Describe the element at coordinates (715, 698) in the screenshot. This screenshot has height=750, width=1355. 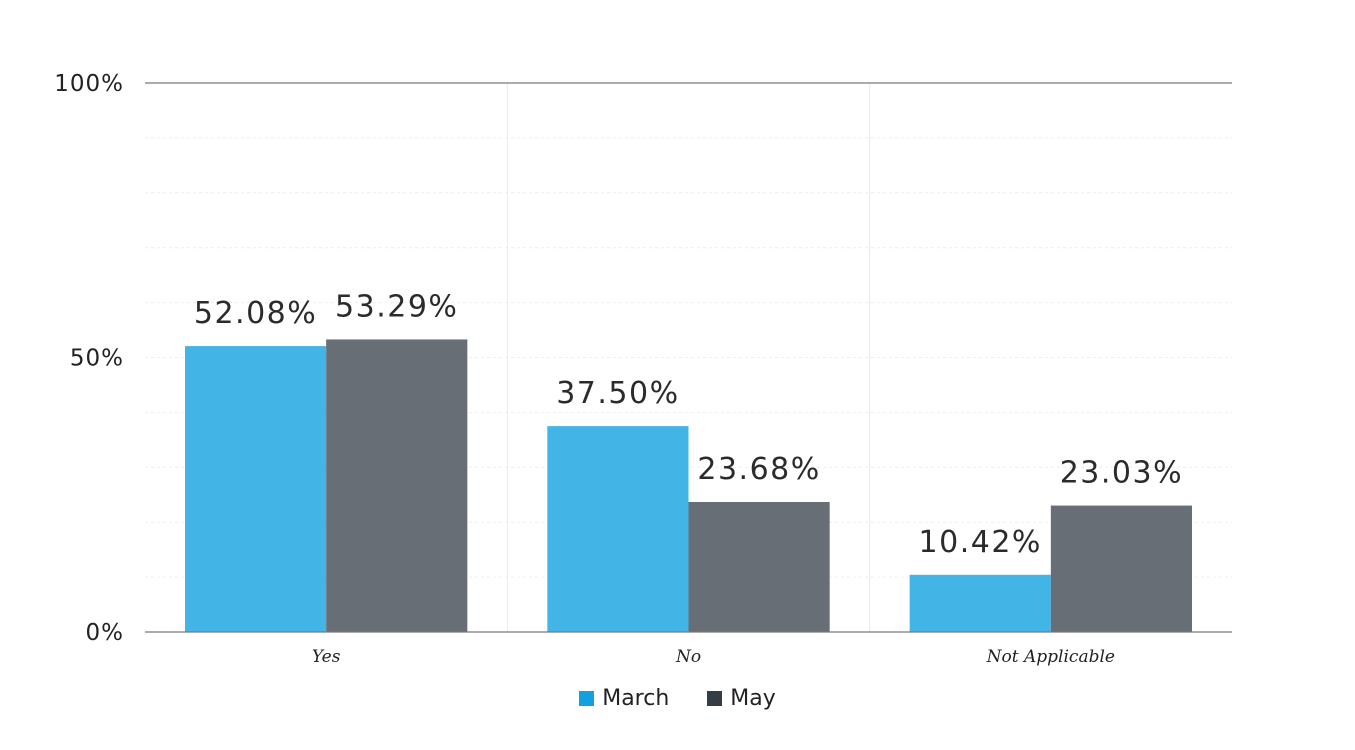
I see `legend-swatch-may` at that location.